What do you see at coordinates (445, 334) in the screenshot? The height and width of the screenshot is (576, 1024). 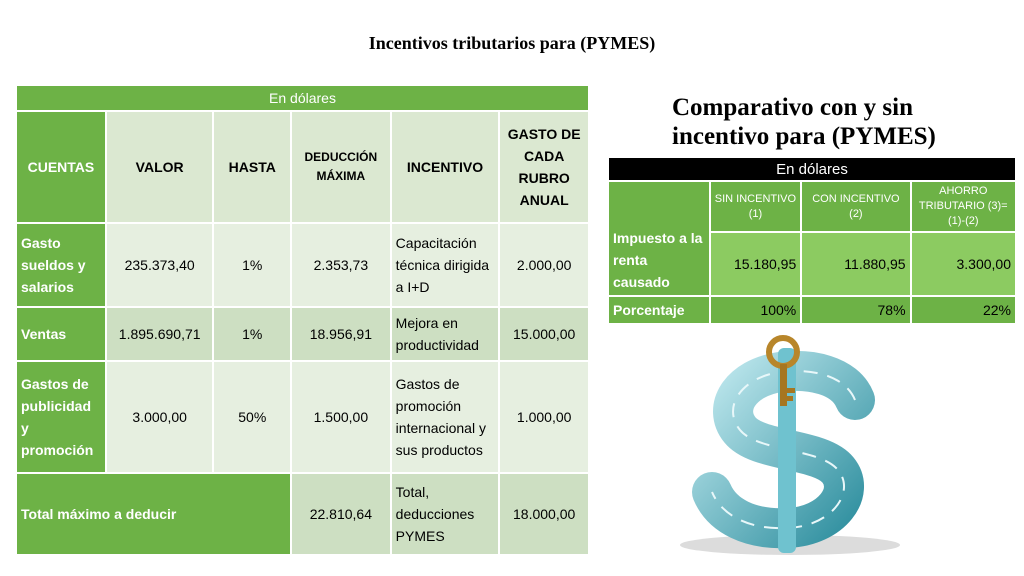 I see `cell-incentivo: Mejora en productividad` at bounding box center [445, 334].